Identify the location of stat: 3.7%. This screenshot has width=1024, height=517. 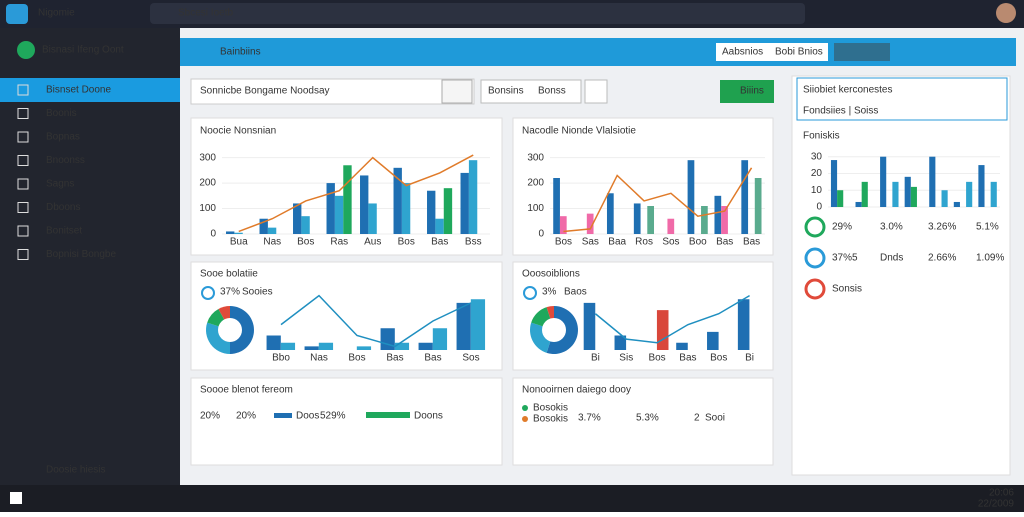
(589, 418).